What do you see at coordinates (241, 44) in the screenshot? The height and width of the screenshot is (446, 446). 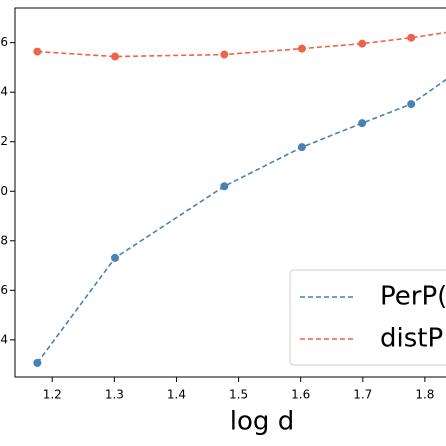 I see `series-line` at bounding box center [241, 44].